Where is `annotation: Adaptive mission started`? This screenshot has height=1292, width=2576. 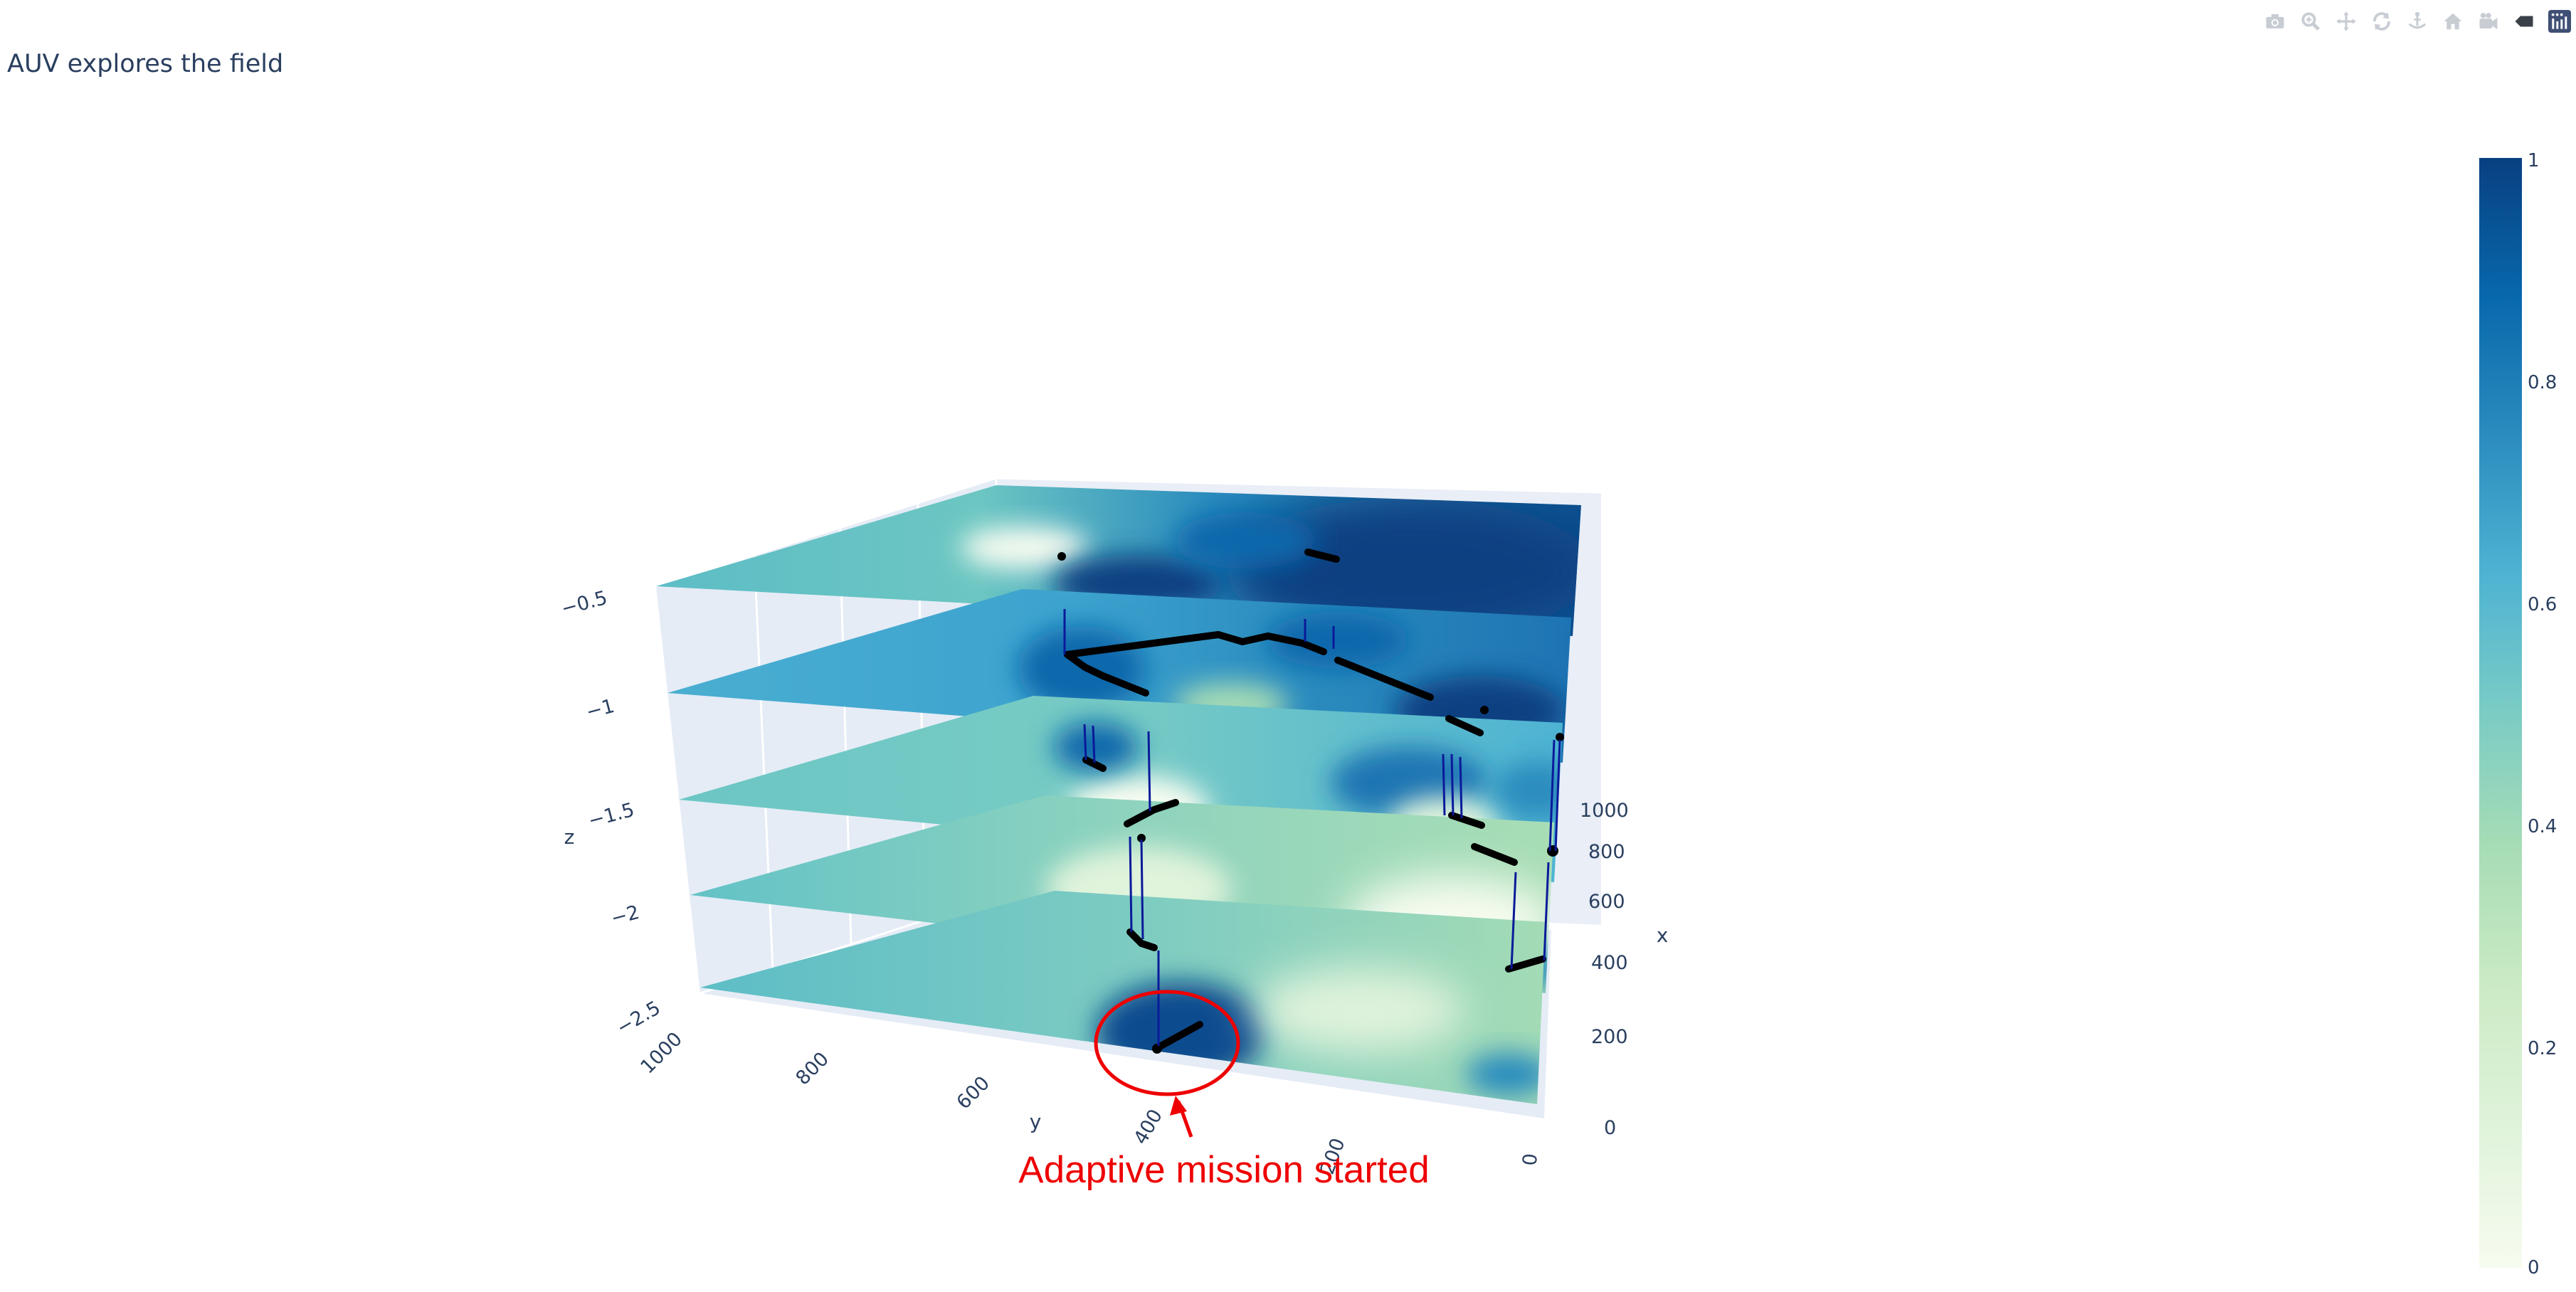 annotation: Adaptive mission started is located at coordinates (1224, 1090).